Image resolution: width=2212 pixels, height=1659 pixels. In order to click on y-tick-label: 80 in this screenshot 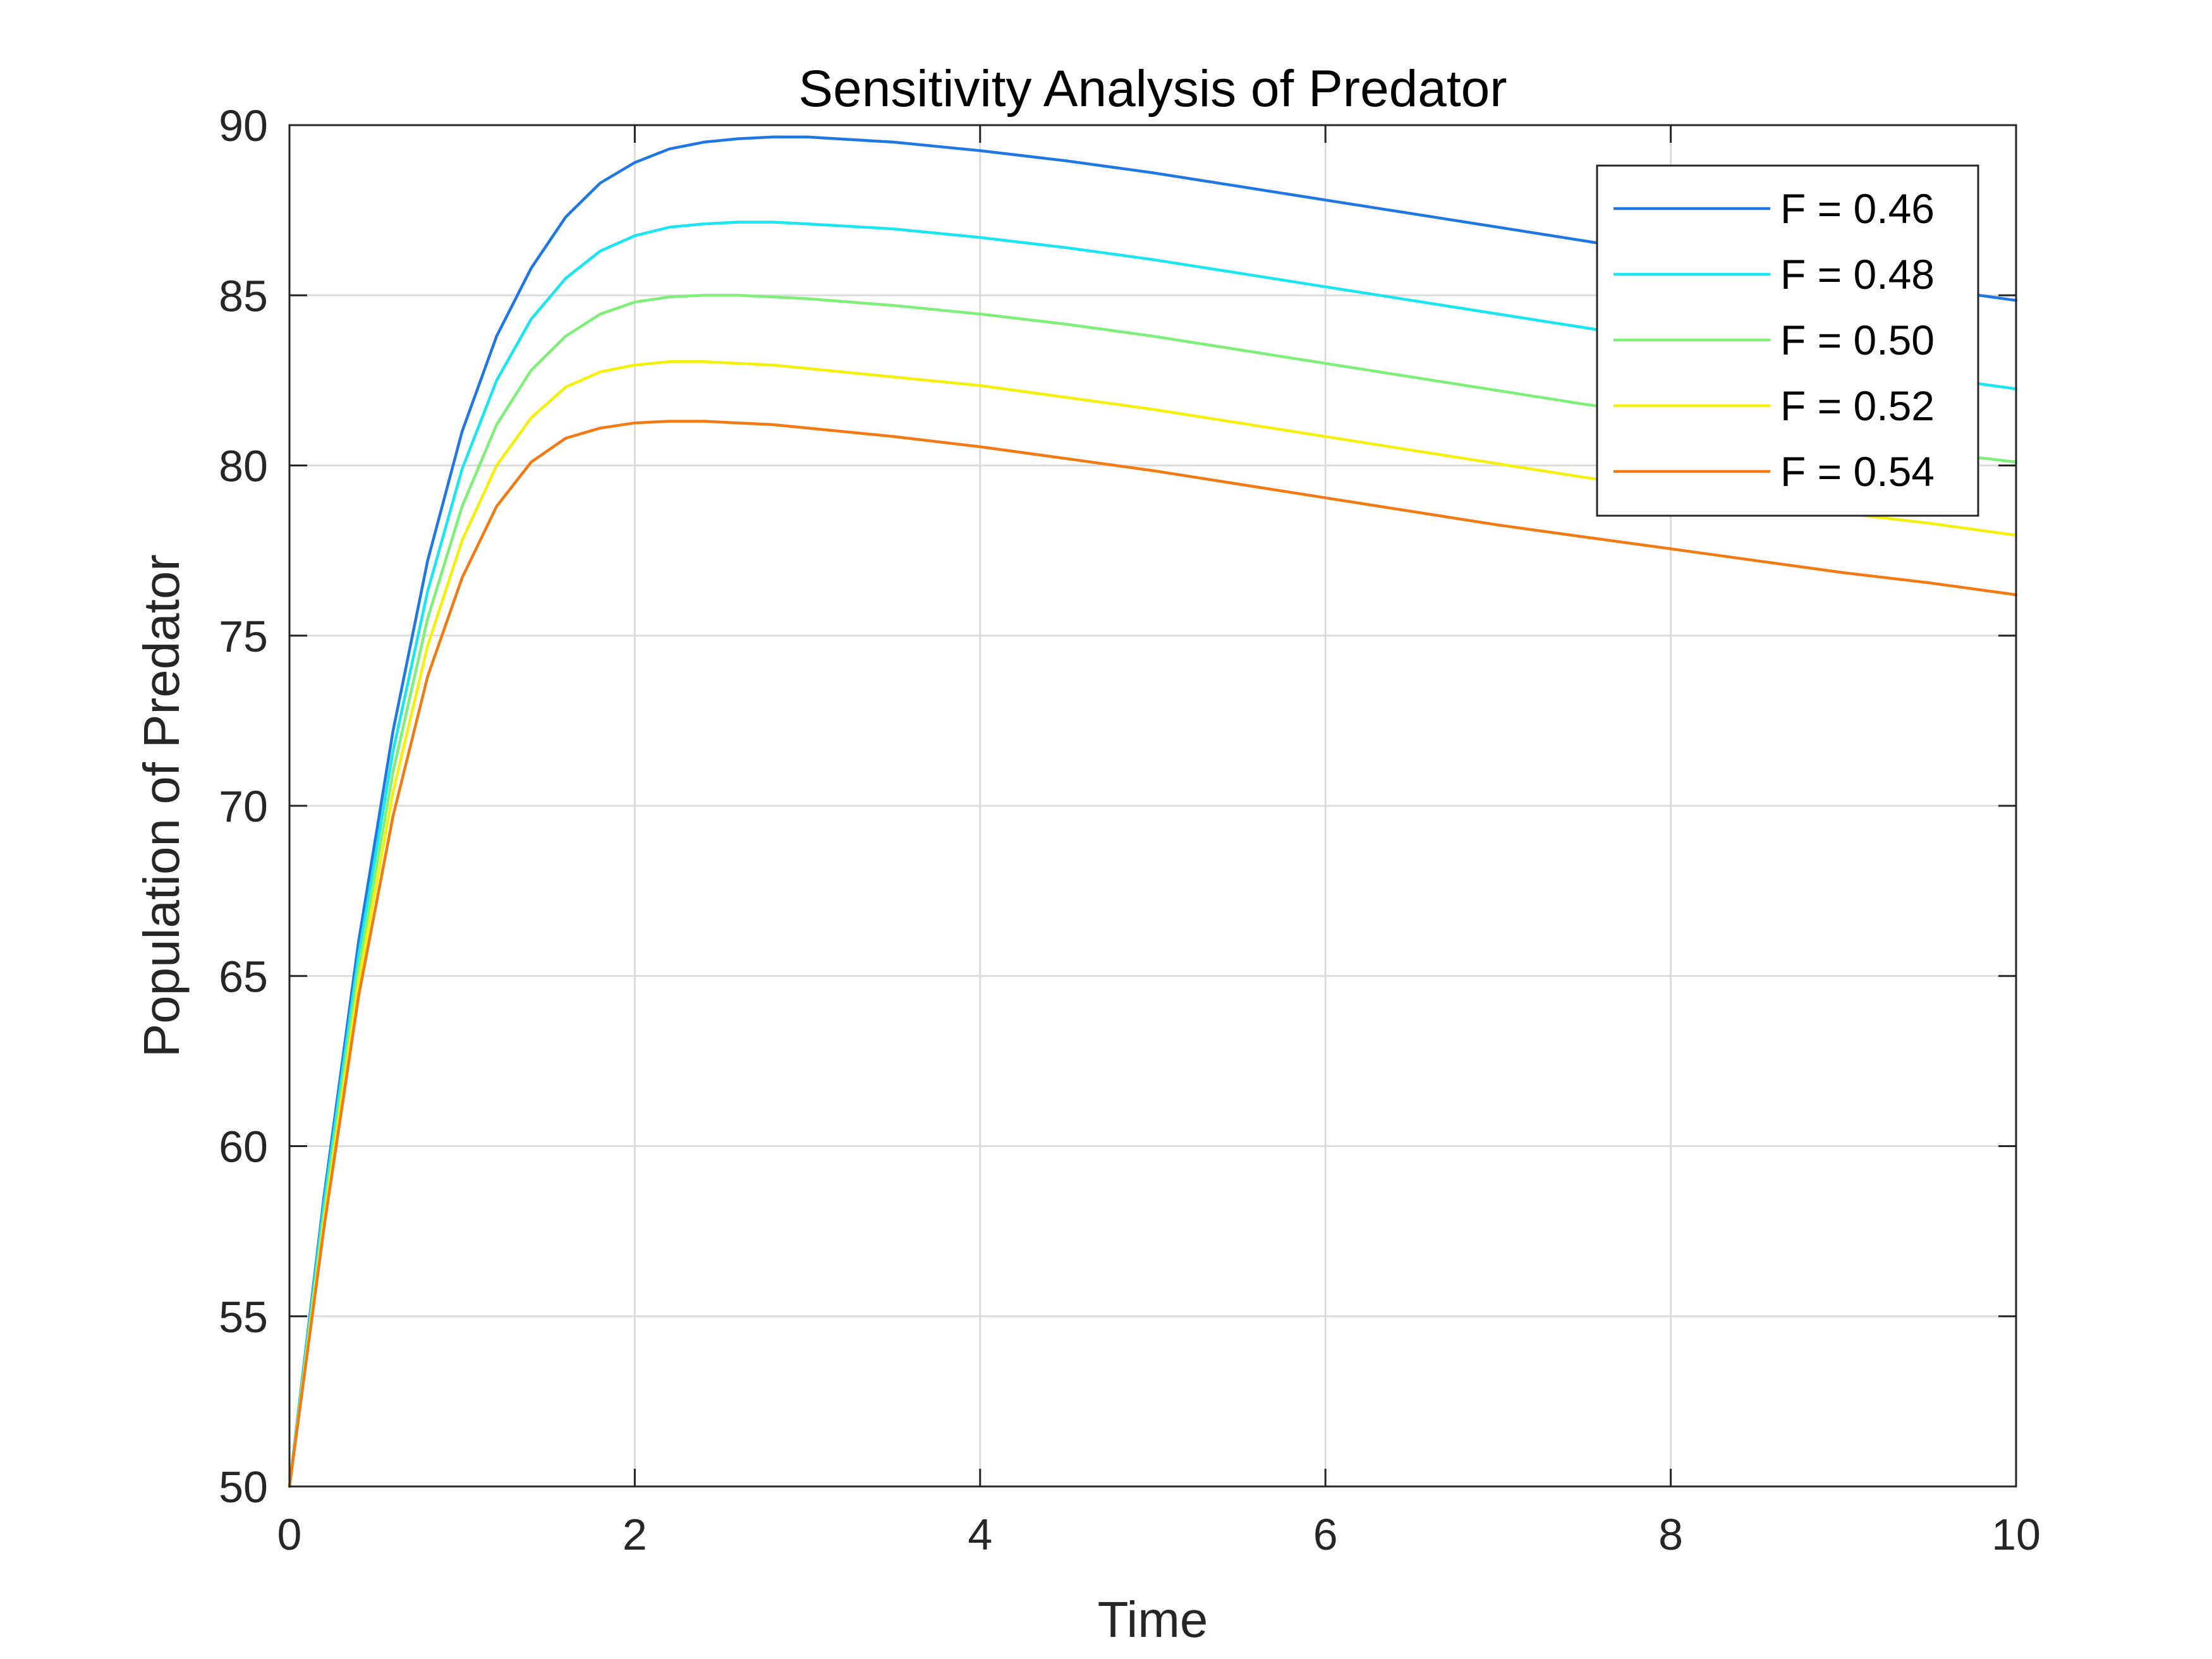, I will do `click(243, 466)`.